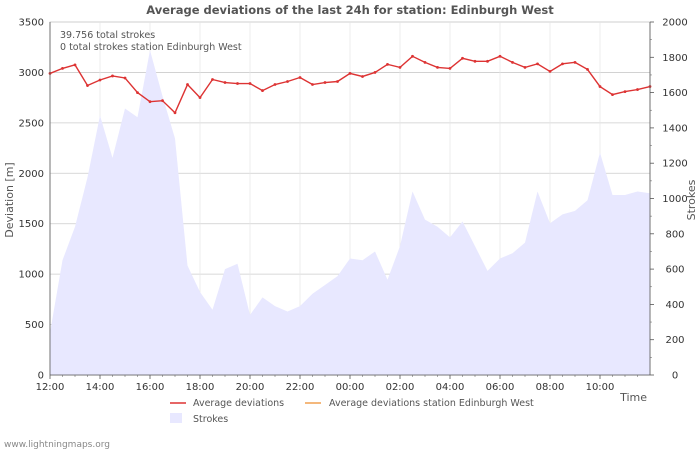 This screenshot has width=700, height=454. What do you see at coordinates (31, 23) in the screenshot?
I see `y-left-tick-label: 3500` at bounding box center [31, 23].